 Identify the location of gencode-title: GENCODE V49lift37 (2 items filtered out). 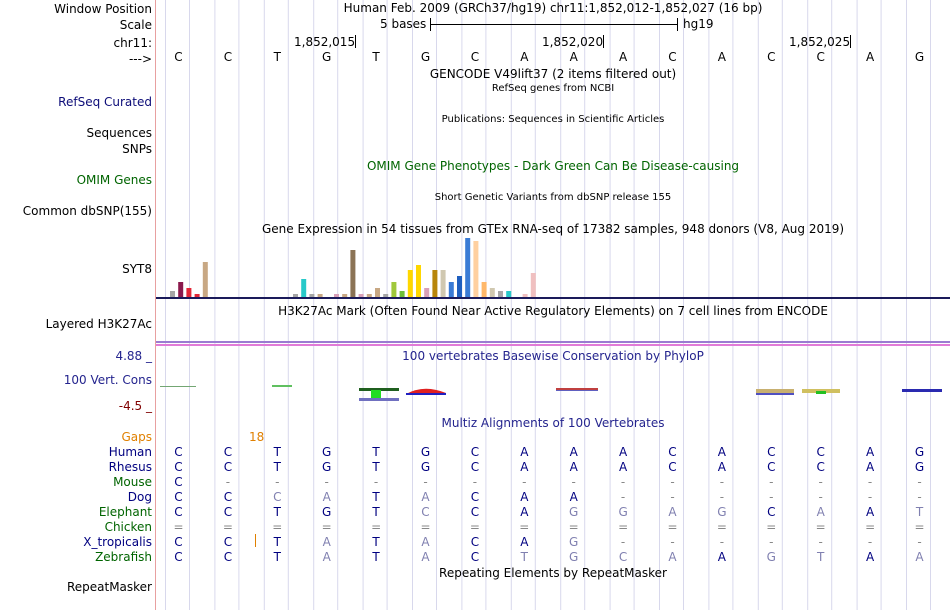
(553, 74).